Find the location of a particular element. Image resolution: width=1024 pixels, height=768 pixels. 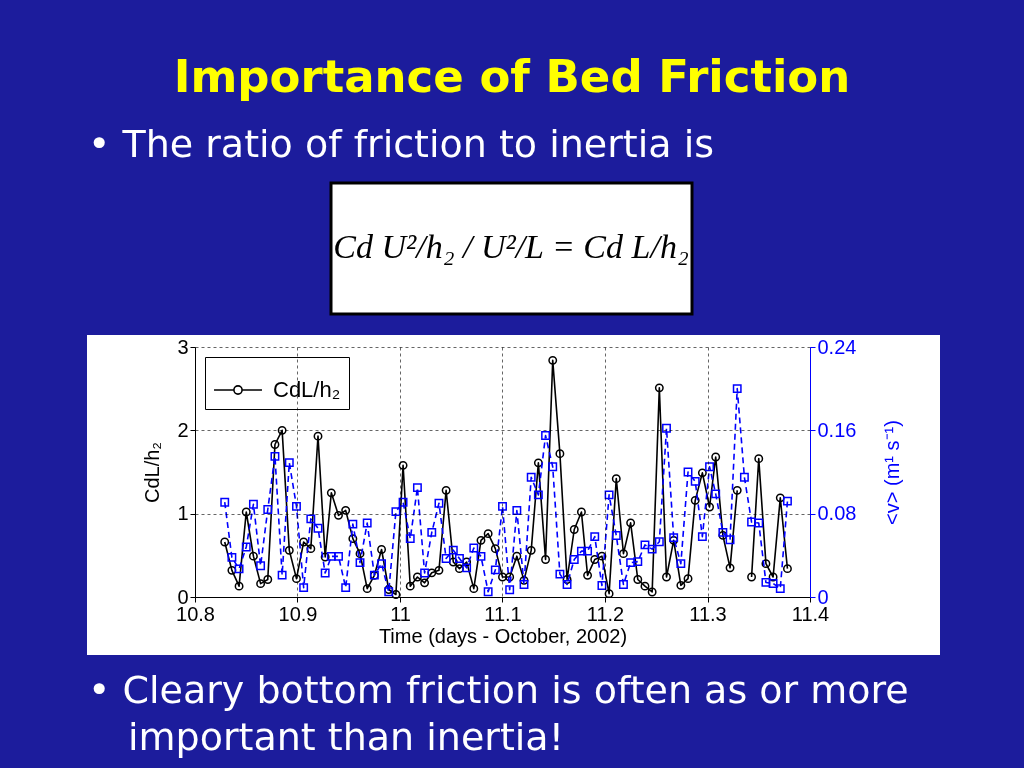

chart-title: Importance of Bed Friction is located at coordinates (512, 76).